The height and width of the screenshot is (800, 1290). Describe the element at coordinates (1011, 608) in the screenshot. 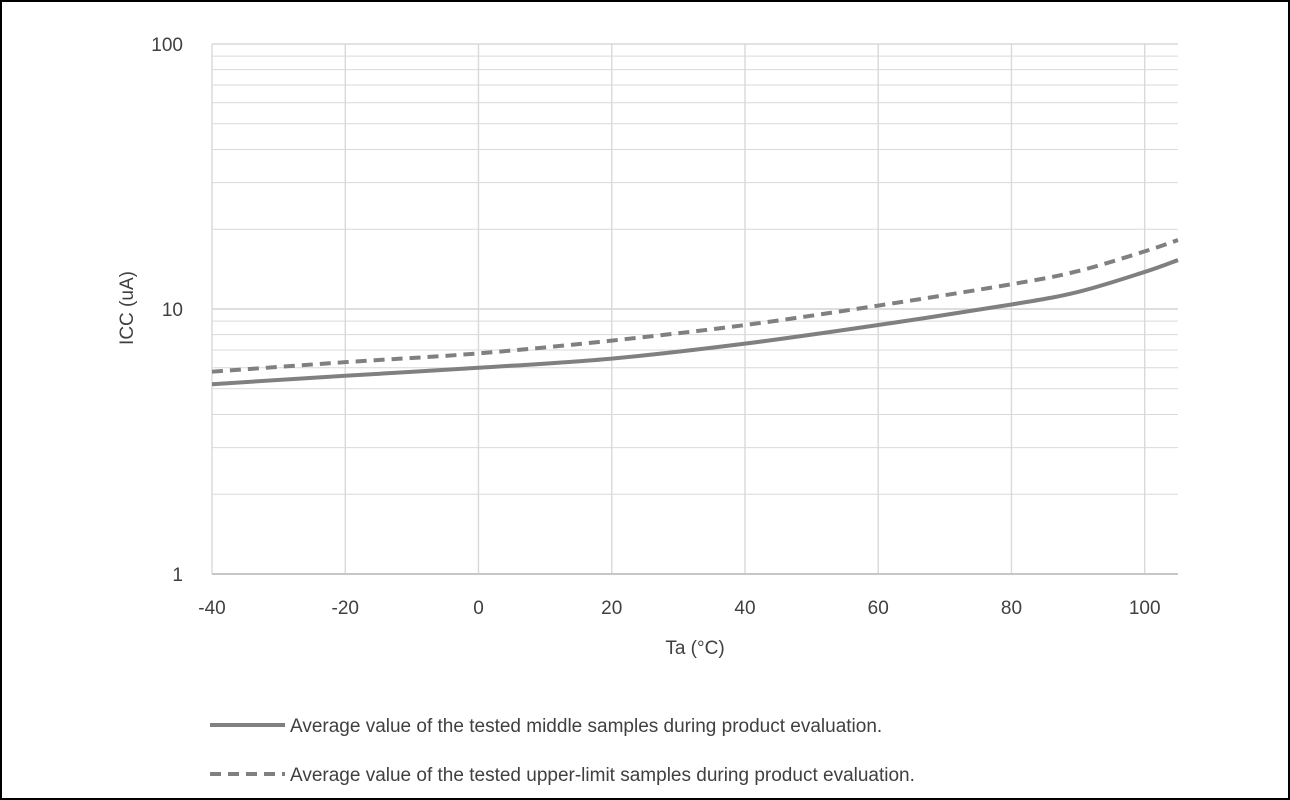

I see `x-tick-label: 80` at that location.